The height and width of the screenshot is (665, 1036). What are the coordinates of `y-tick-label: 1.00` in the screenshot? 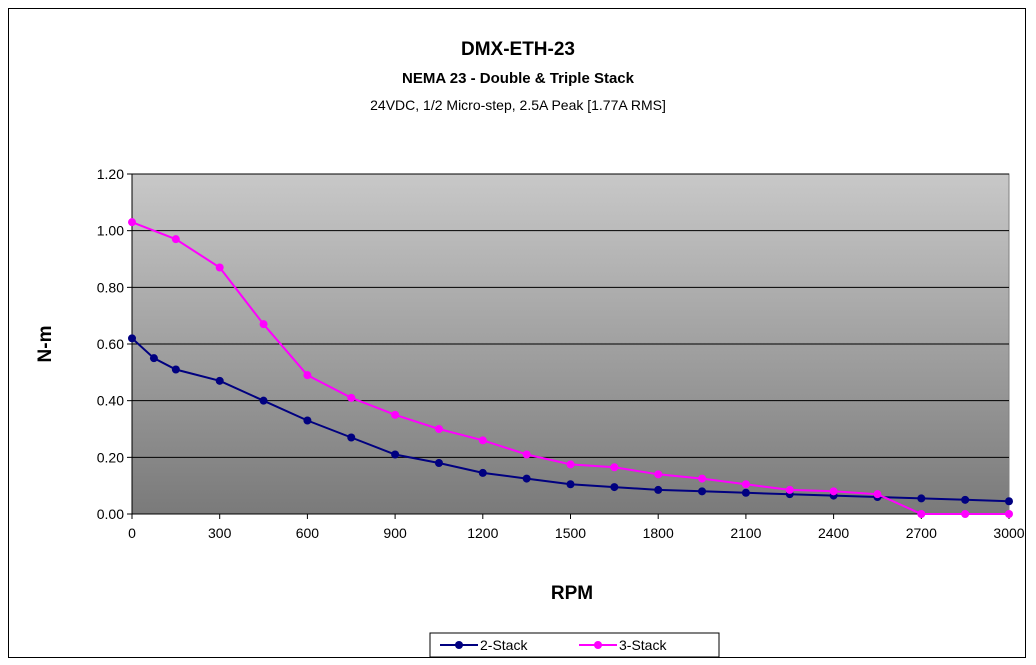 It's located at (110, 231).